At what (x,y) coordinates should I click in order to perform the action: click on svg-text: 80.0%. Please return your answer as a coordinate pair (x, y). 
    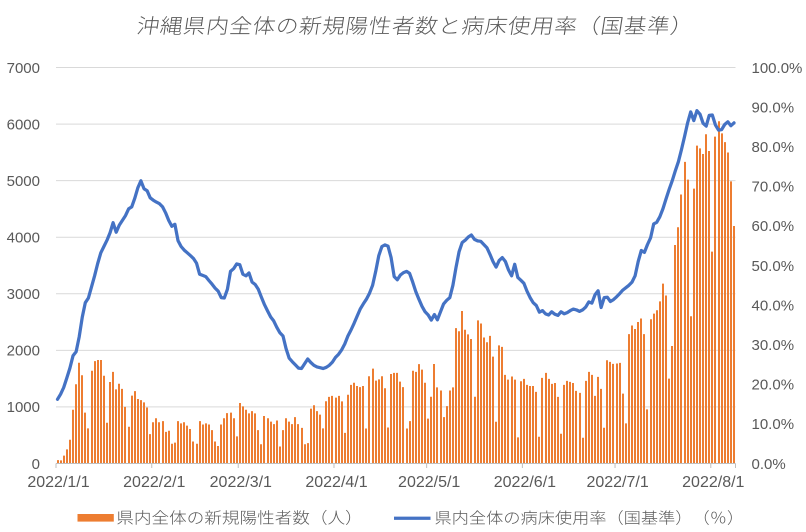
    Looking at the image, I should click on (773, 147).